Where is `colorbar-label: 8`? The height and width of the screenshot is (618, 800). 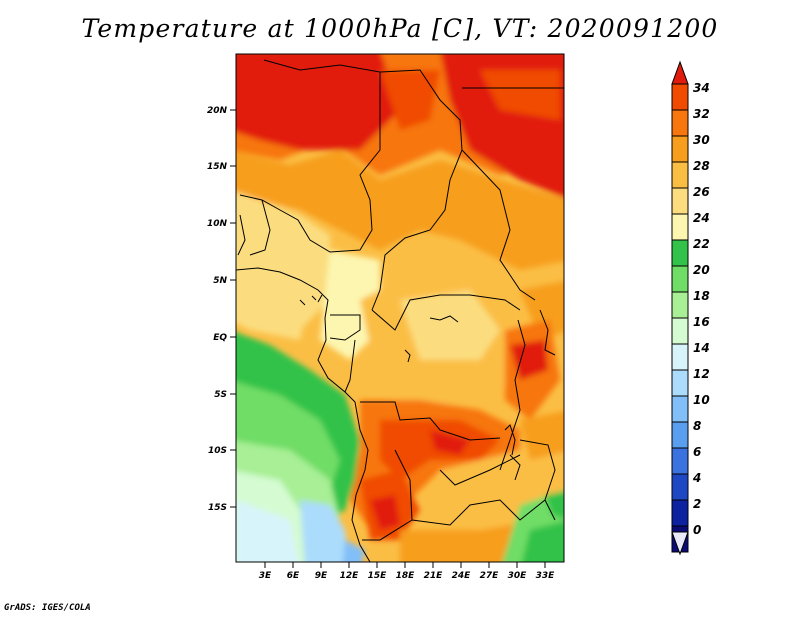
colorbar-label: 8 is located at coordinates (697, 426).